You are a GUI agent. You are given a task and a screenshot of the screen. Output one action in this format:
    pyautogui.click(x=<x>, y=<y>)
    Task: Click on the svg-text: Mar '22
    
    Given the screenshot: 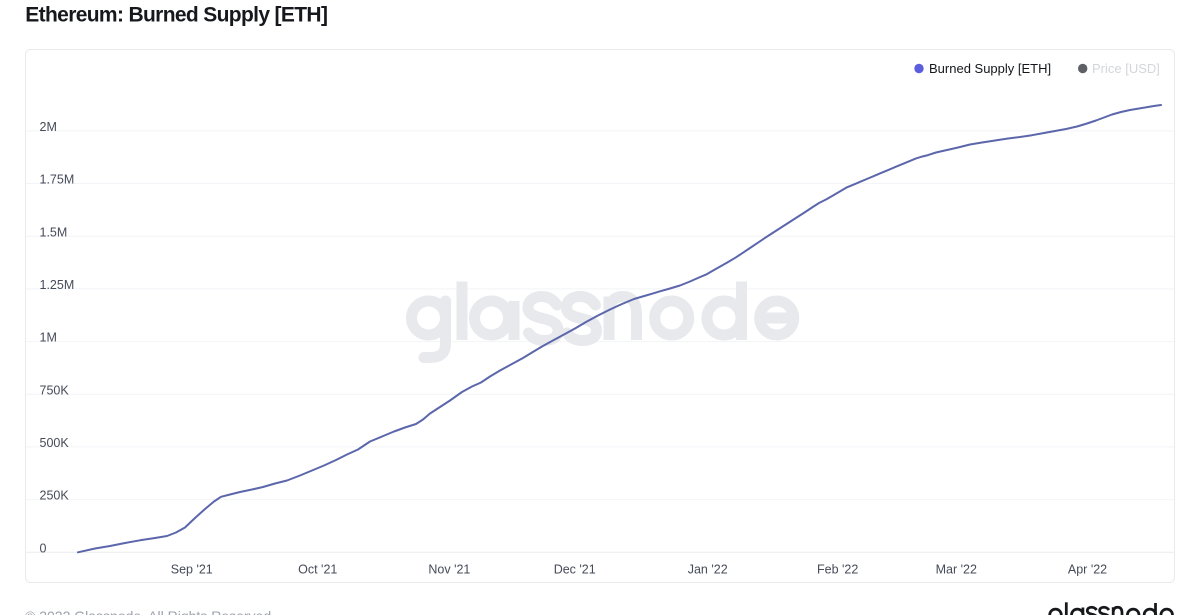 What is the action you would take?
    pyautogui.click(x=956, y=570)
    